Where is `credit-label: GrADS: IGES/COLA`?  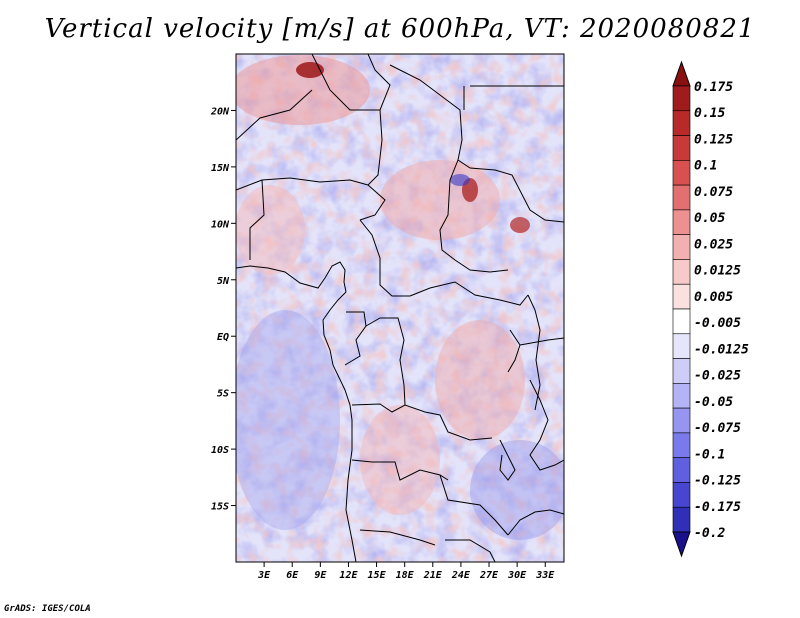
credit-label: GrADS: IGES/COLA is located at coordinates (47, 609).